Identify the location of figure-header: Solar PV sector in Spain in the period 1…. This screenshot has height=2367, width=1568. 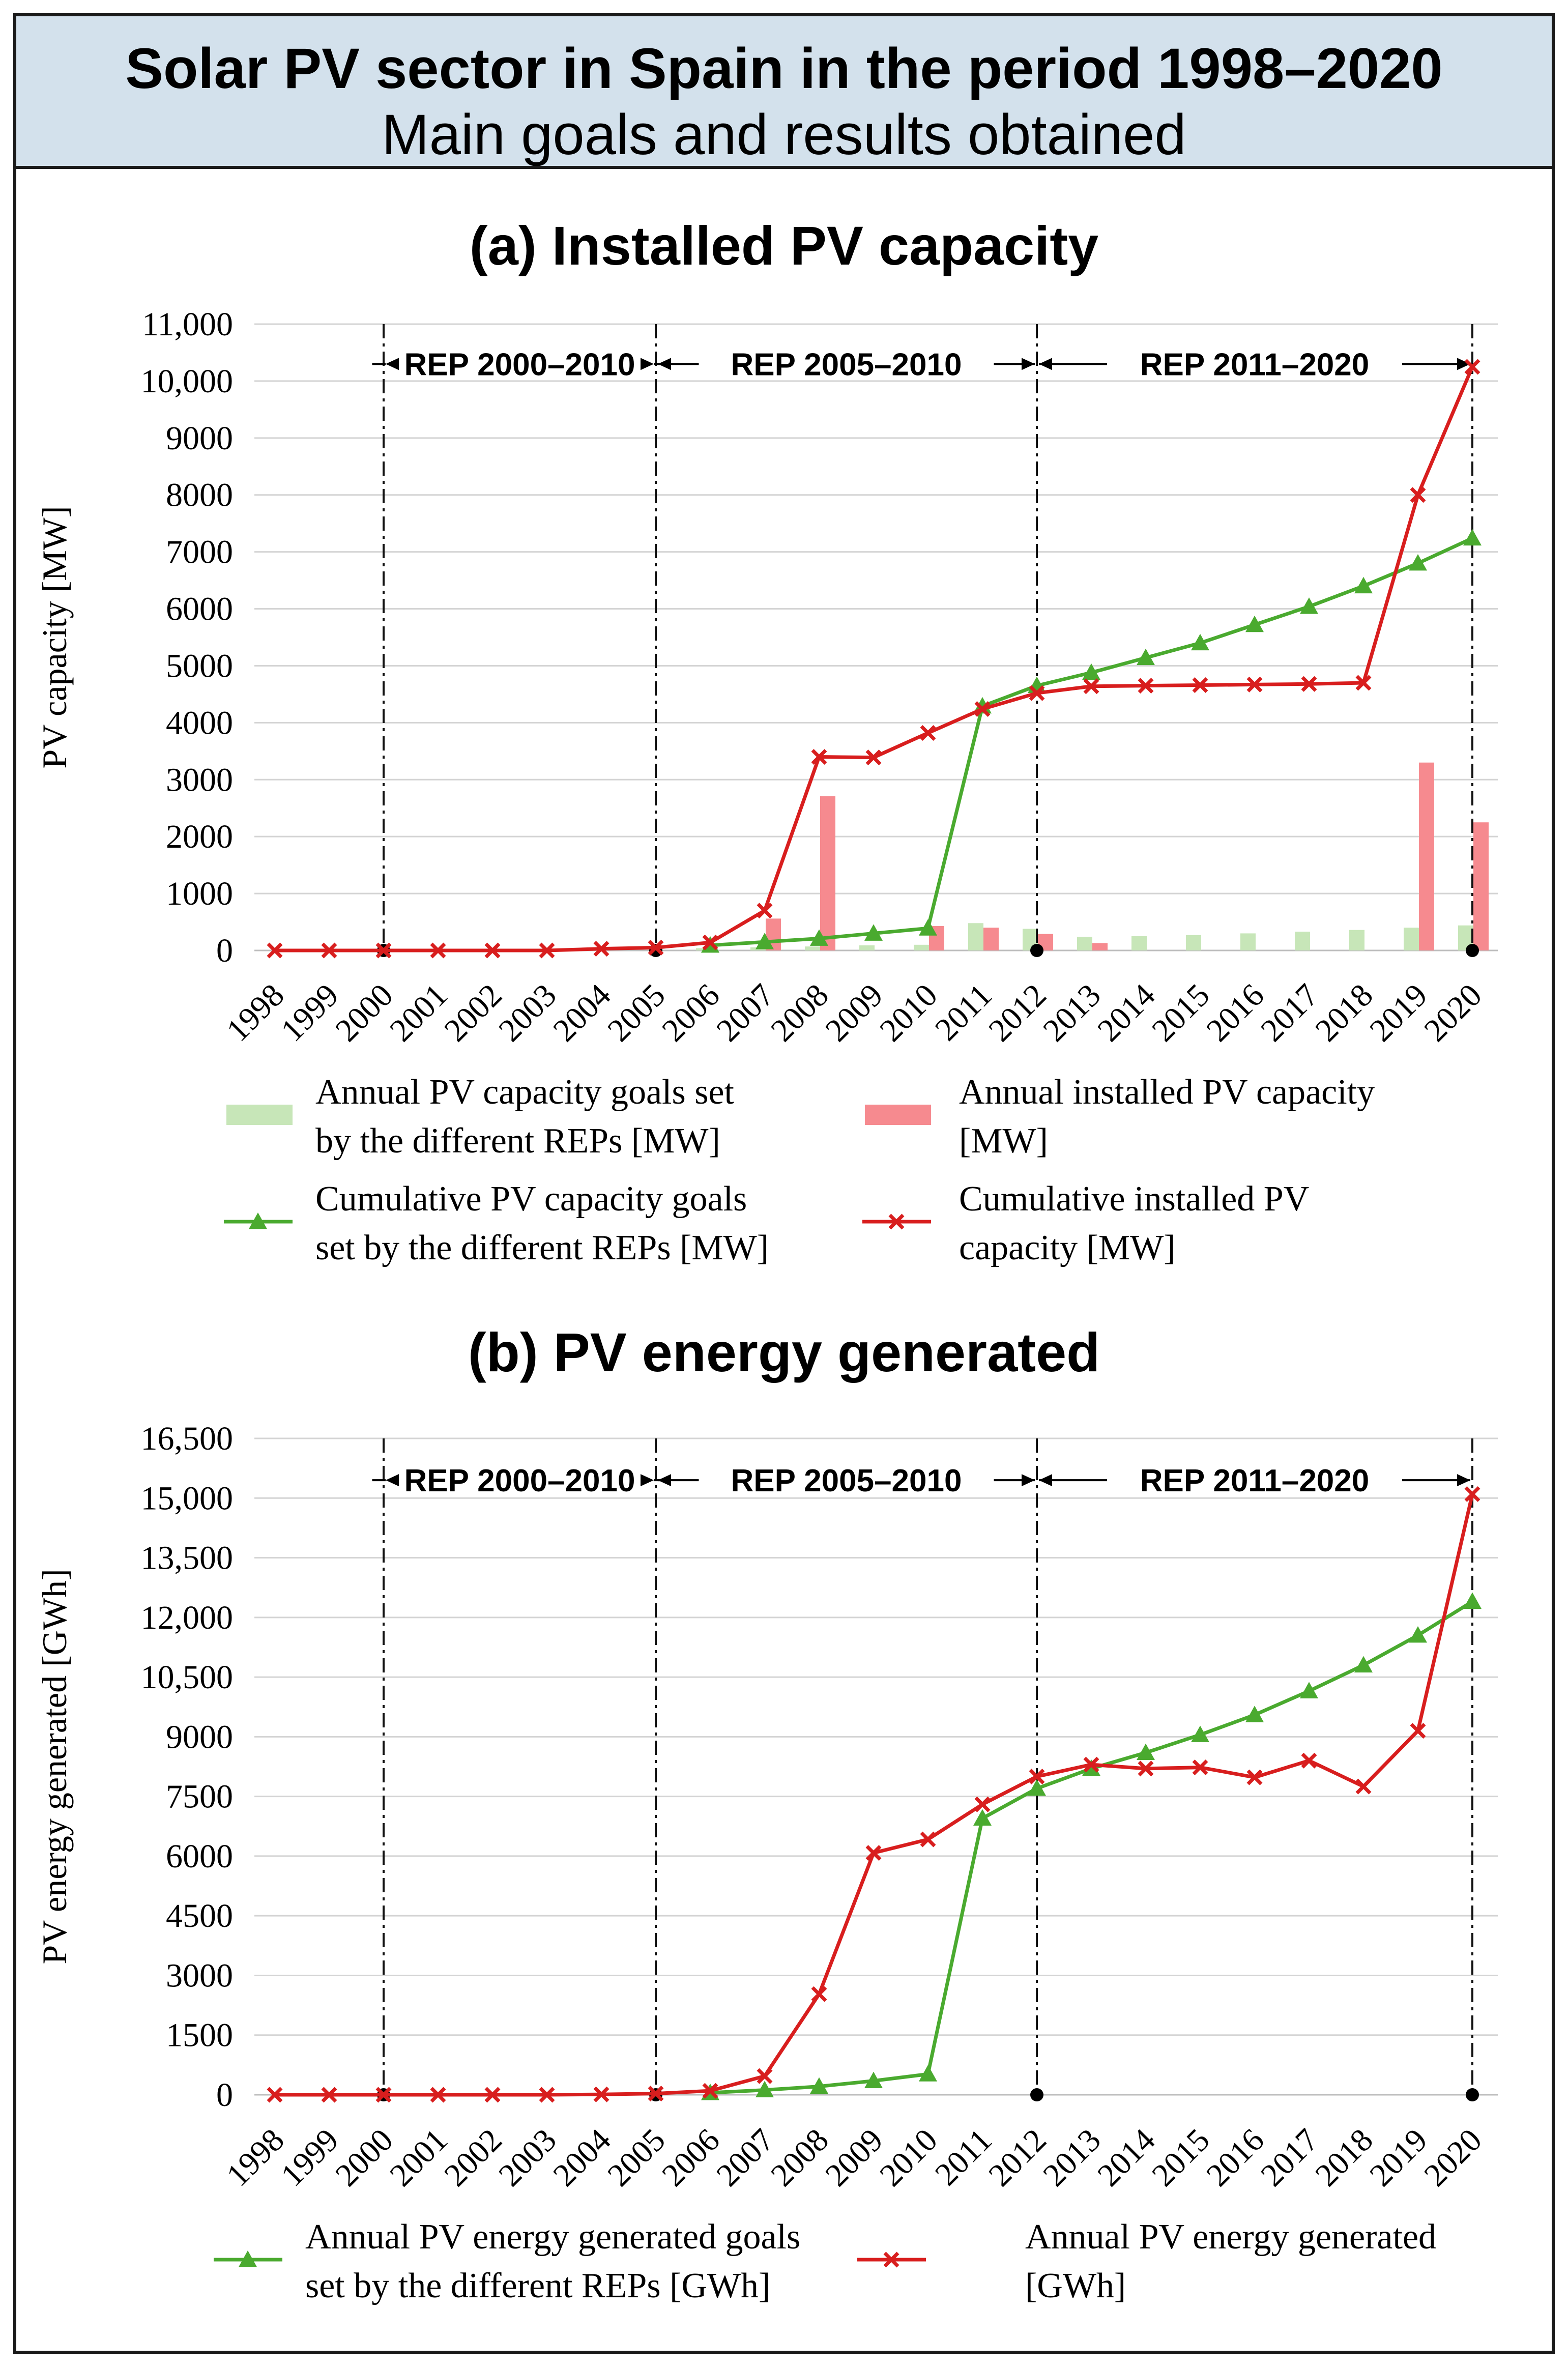
(784, 93).